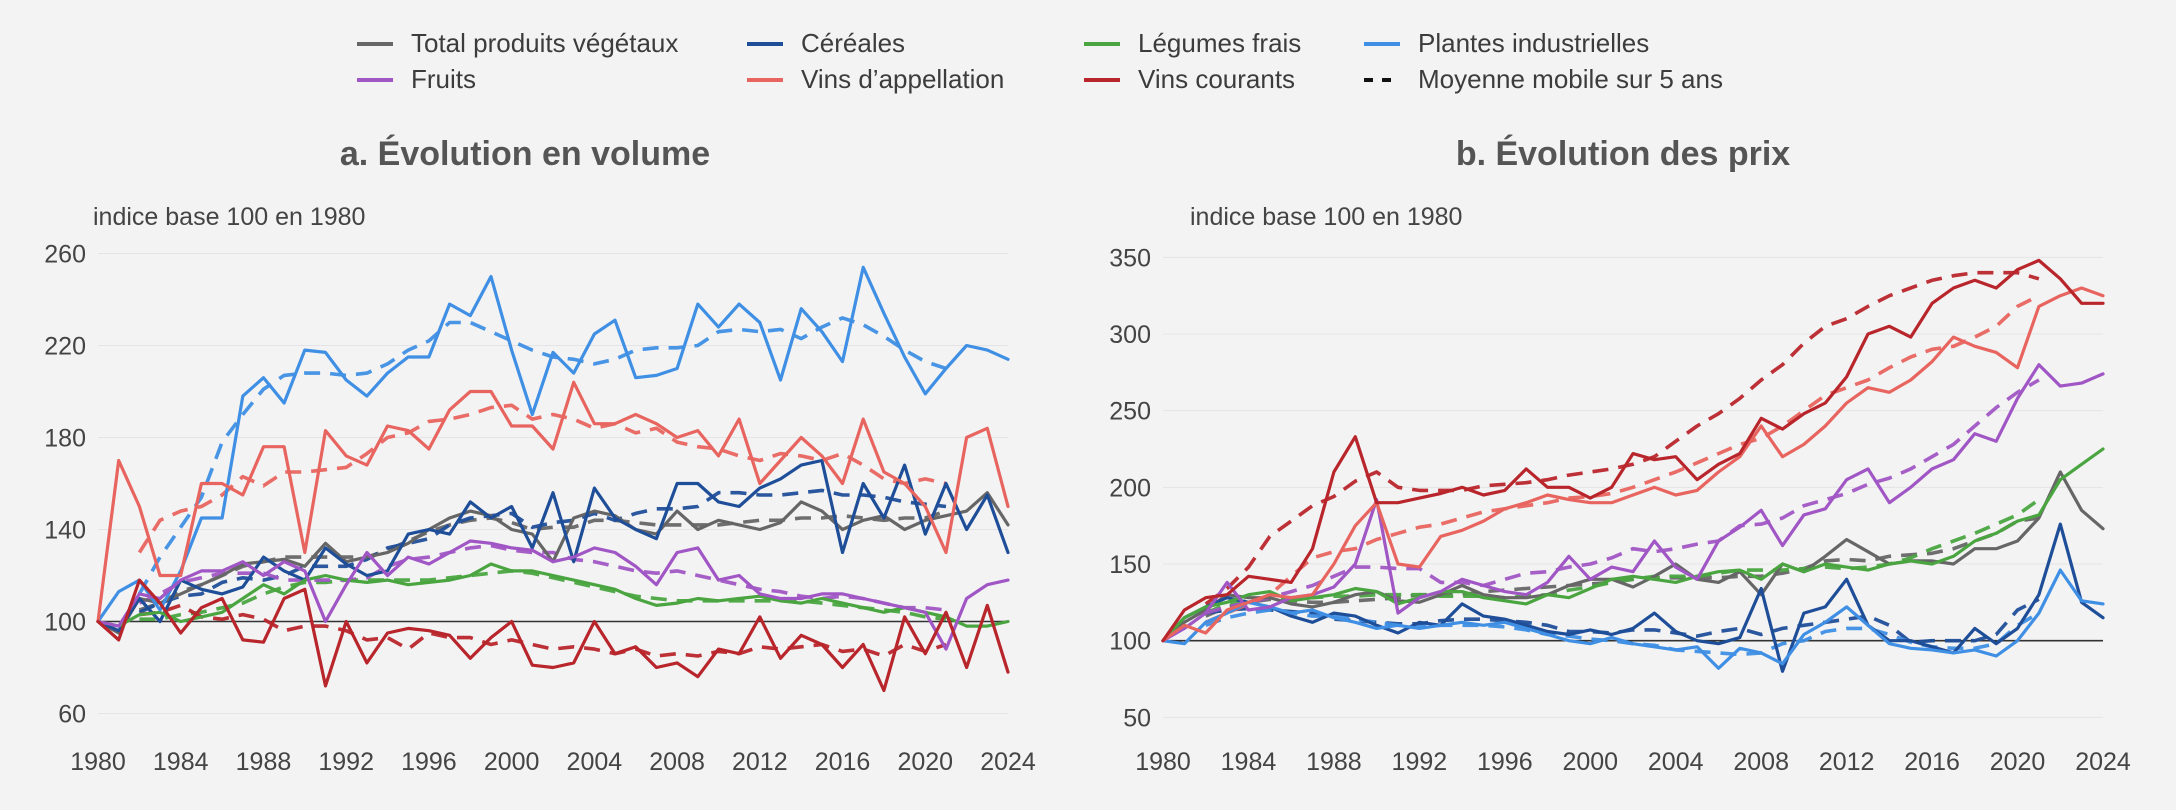  I want to click on legend-item-fruits: Fruits, so click(415, 79).